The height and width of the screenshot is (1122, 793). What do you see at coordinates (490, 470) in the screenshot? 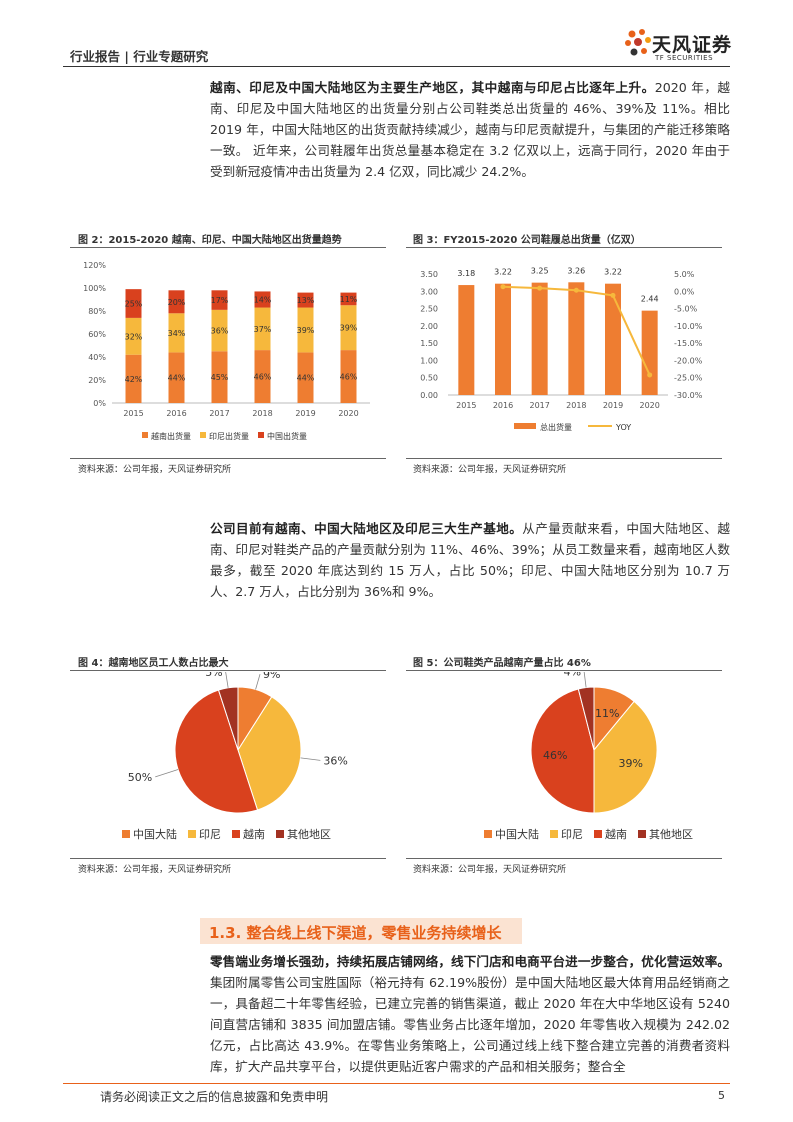
I see `figure-3-source: 资料来源：公司年报，天风证券研究所` at bounding box center [490, 470].